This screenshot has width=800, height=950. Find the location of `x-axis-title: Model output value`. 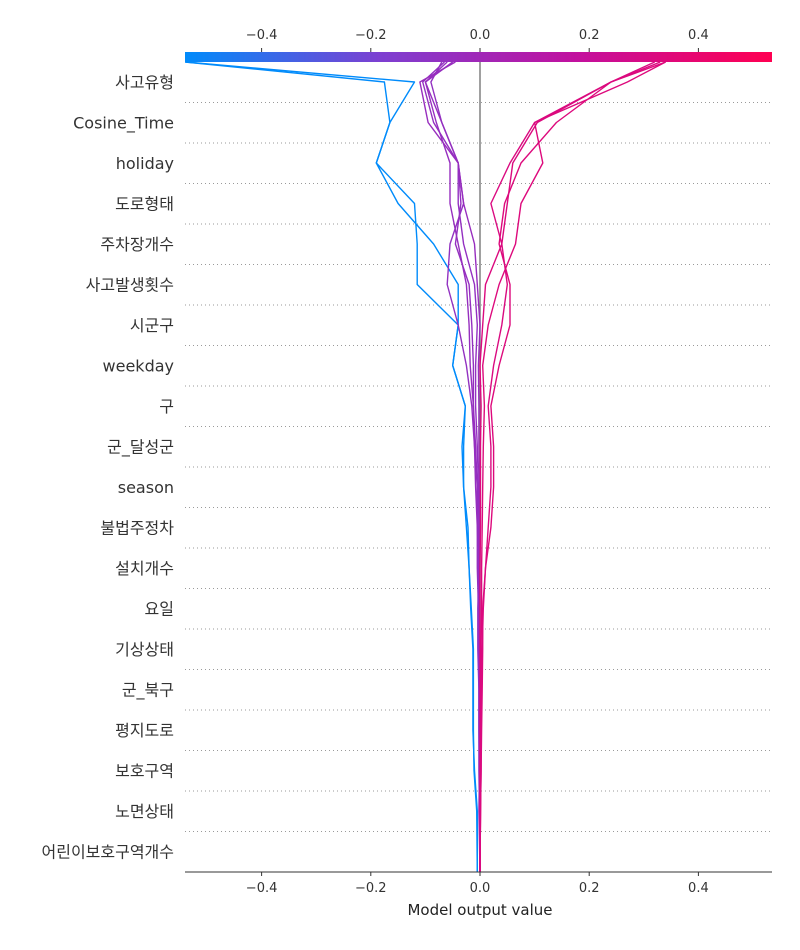

x-axis-title: Model output value is located at coordinates (479, 910).